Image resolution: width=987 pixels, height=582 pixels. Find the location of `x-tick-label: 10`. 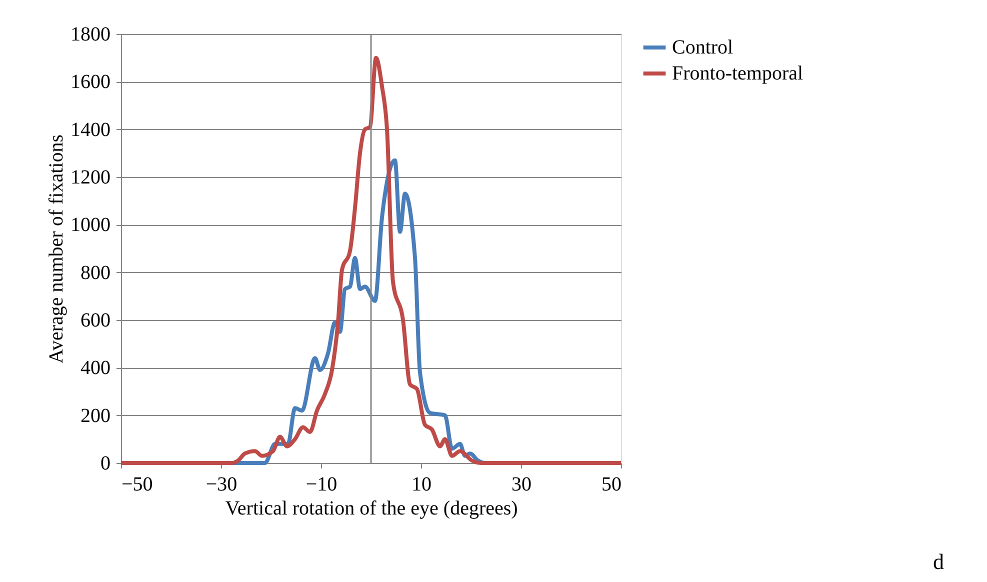

x-tick-label: 10 is located at coordinates (422, 485).